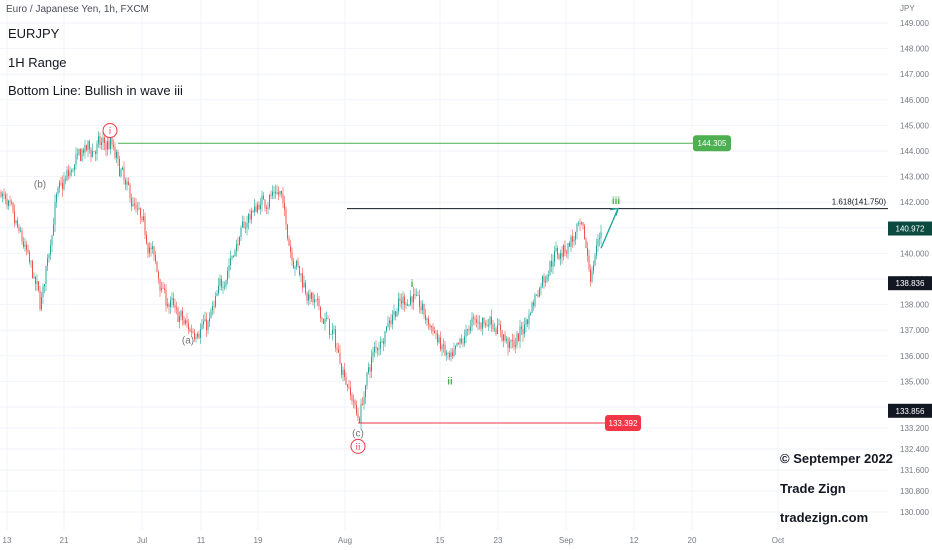 This screenshot has height=550, width=932. I want to click on wave-circle, so click(358, 446).